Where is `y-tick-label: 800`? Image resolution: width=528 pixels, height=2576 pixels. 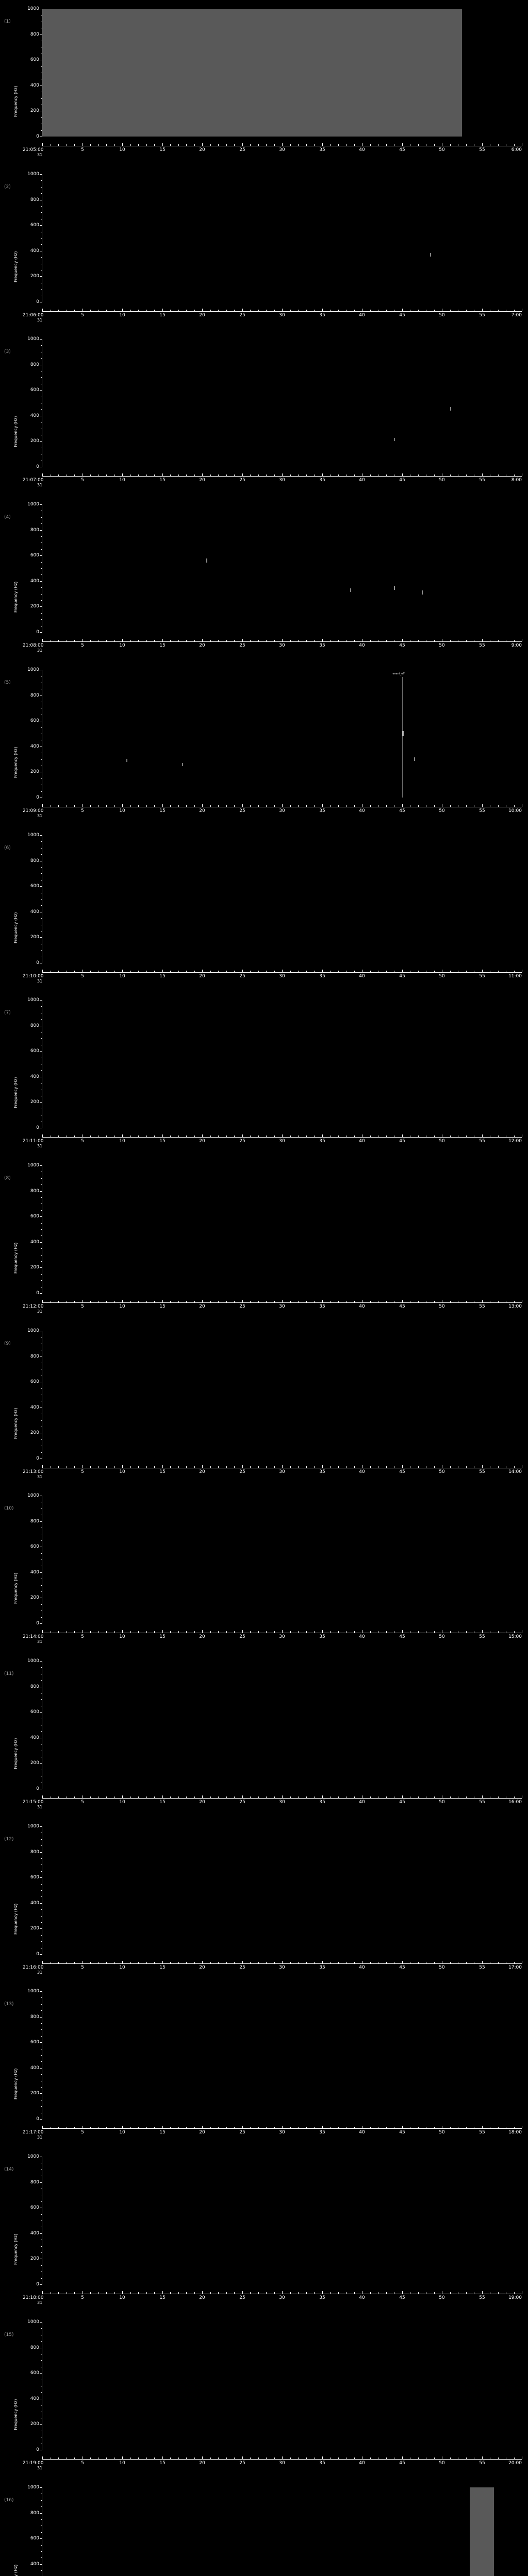 y-tick-label: 800 is located at coordinates (34, 860).